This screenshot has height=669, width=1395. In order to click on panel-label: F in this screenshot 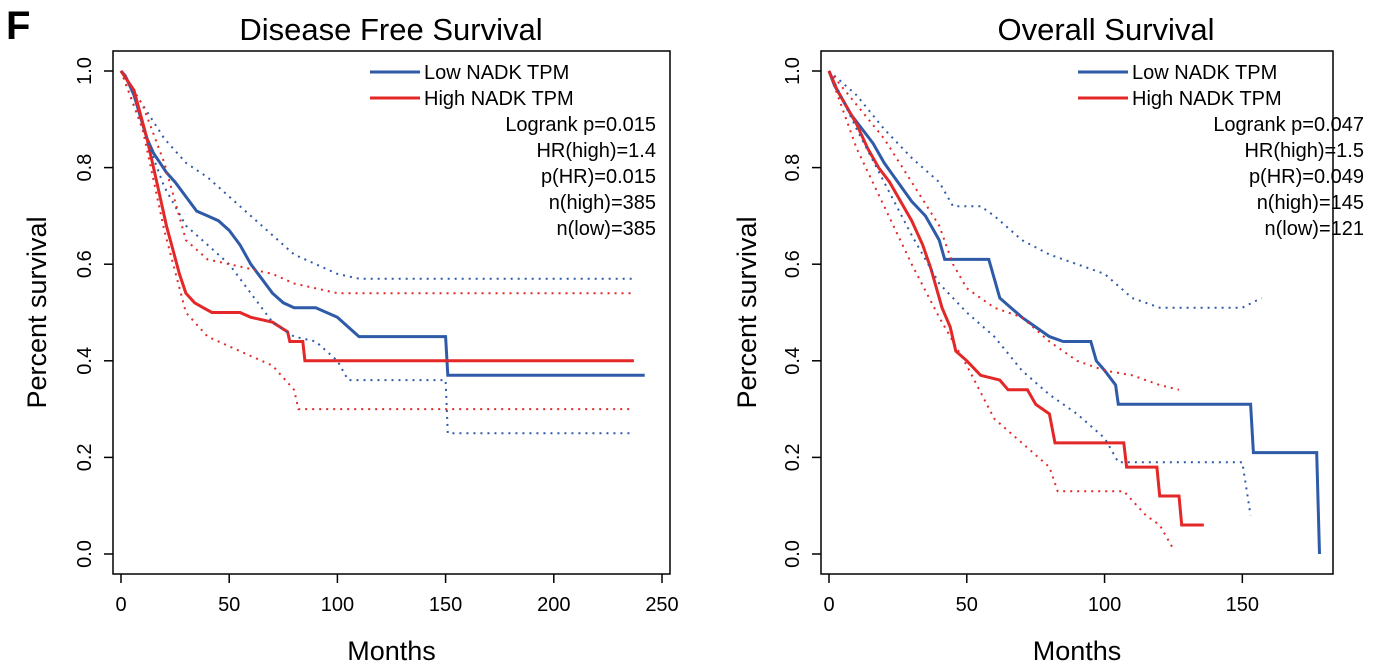, I will do `click(18, 26)`.